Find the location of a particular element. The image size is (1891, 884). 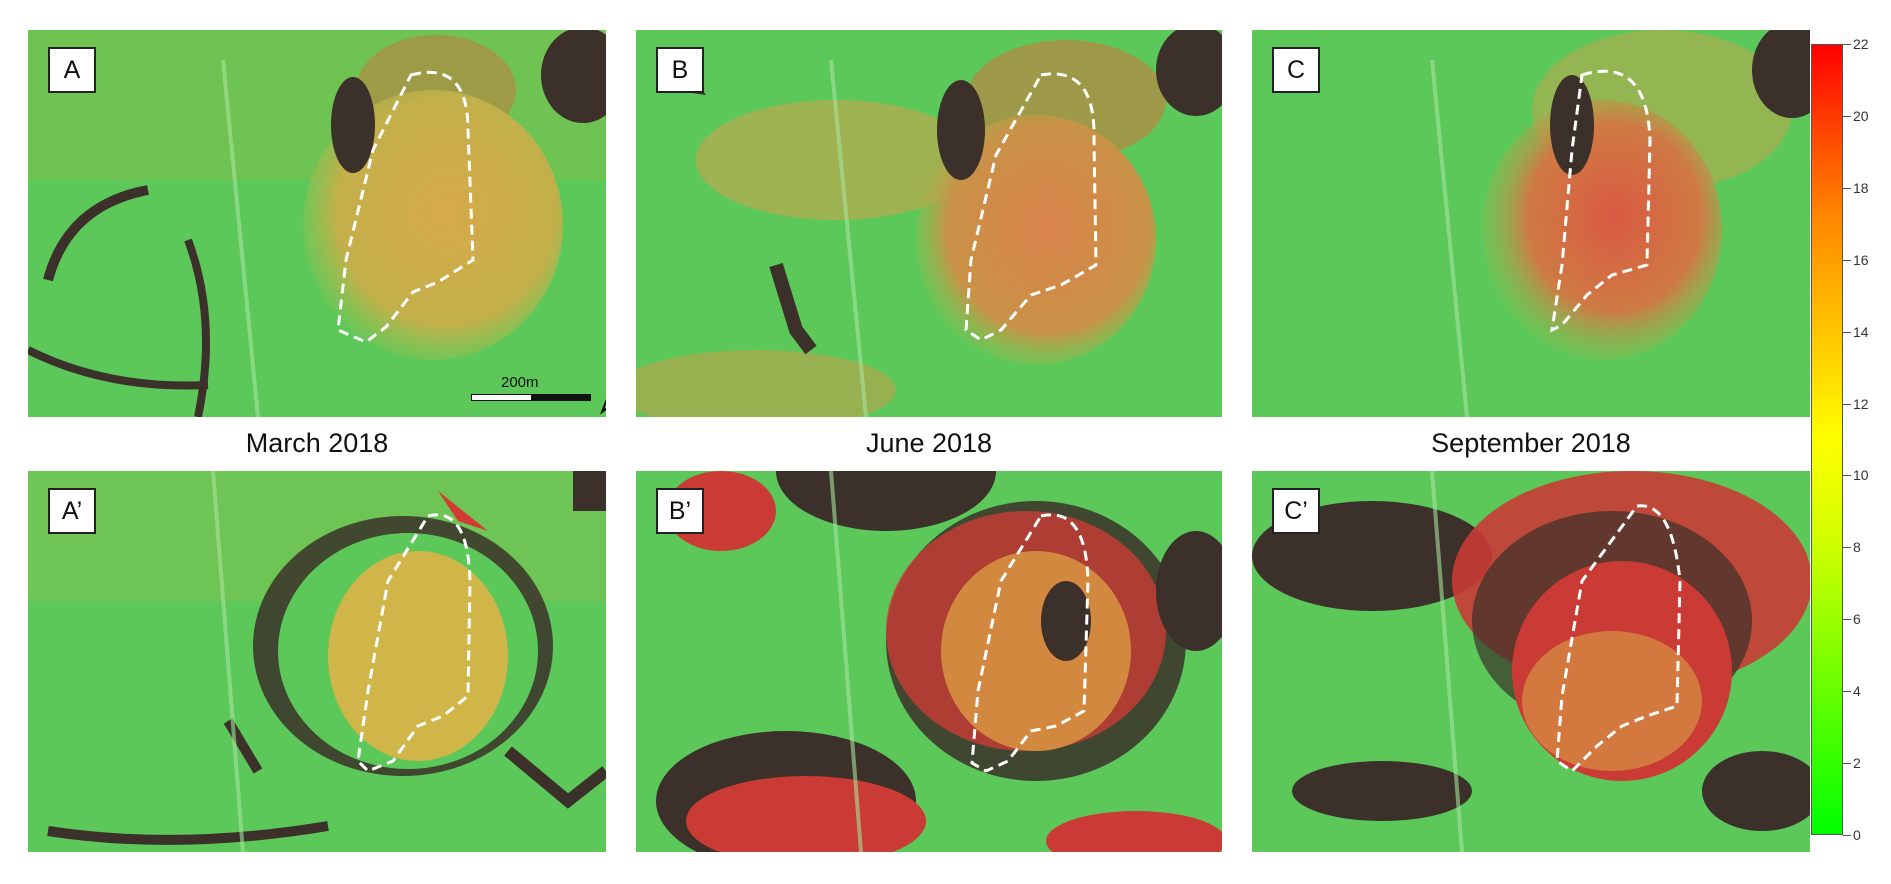

colorbar-tick-label: 0 is located at coordinates (1857, 835).